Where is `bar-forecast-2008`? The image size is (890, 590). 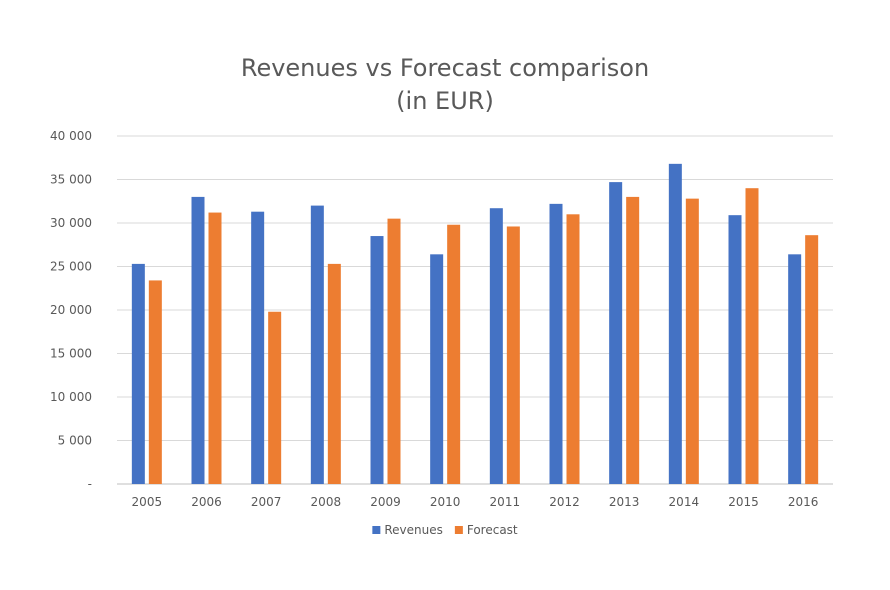 bar-forecast-2008 is located at coordinates (334, 373).